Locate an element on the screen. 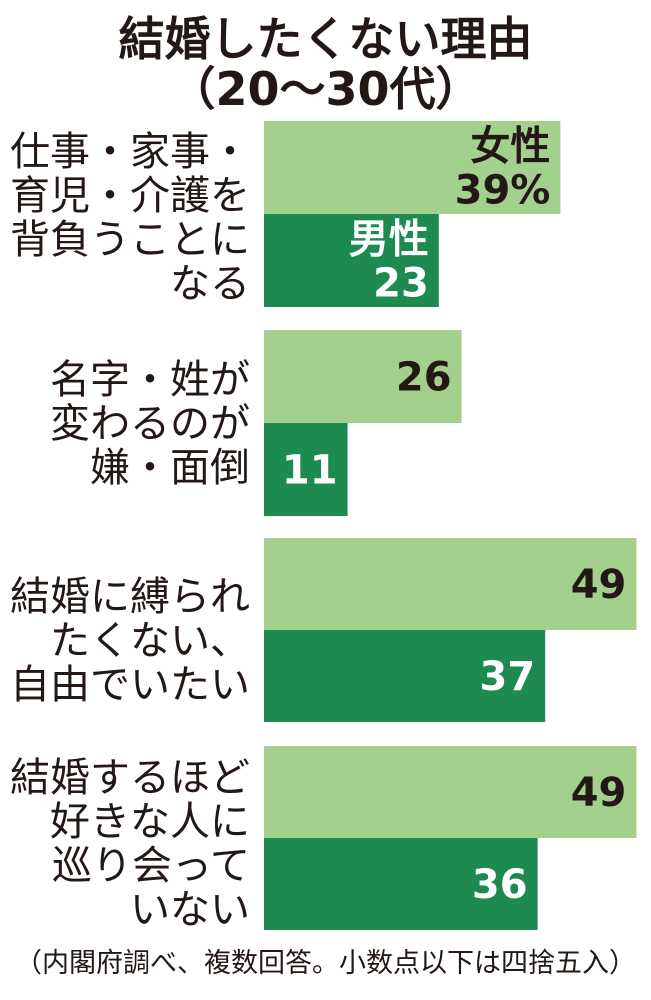 The height and width of the screenshot is (1000, 651). category-label: 結婚に縛られ is located at coordinates (130, 597).